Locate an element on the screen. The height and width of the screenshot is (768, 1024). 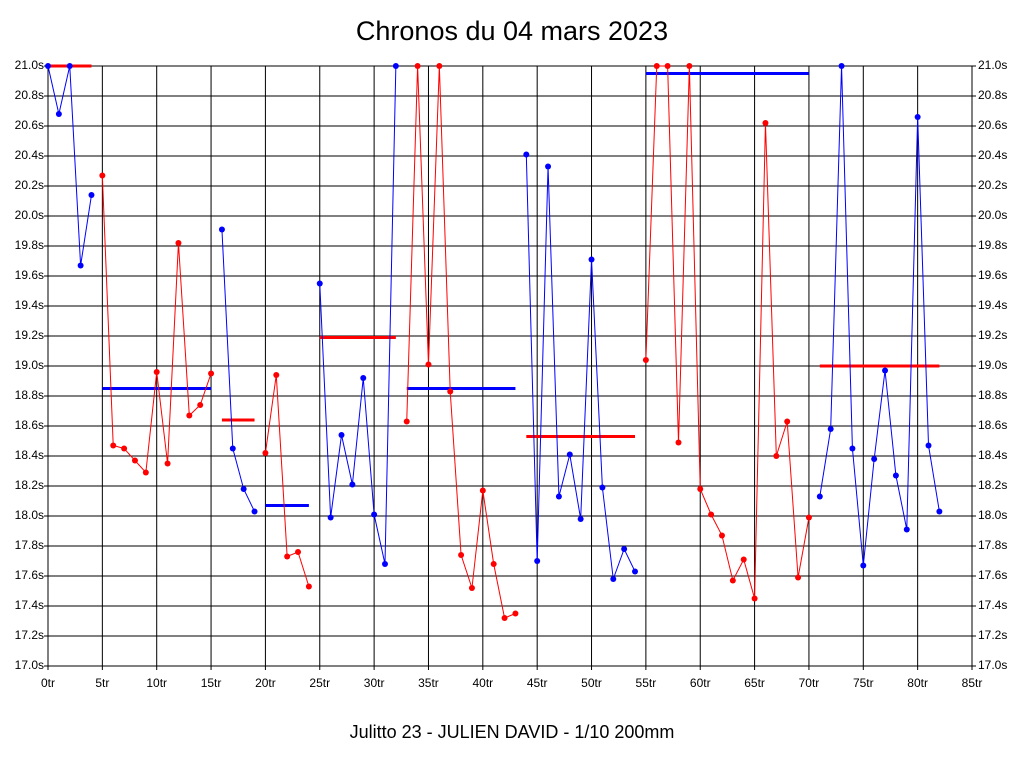
x-tick-label: 40tr is located at coordinates (482, 683).